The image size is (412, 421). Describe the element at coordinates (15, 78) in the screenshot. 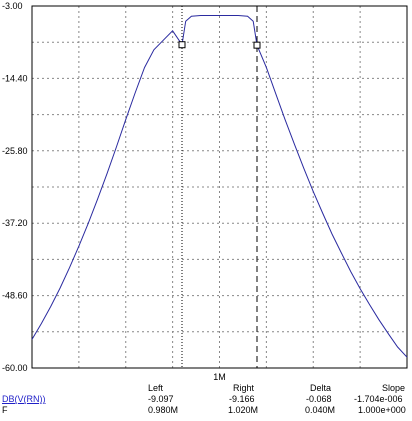

I see `y-tick-label: -14.40` at that location.